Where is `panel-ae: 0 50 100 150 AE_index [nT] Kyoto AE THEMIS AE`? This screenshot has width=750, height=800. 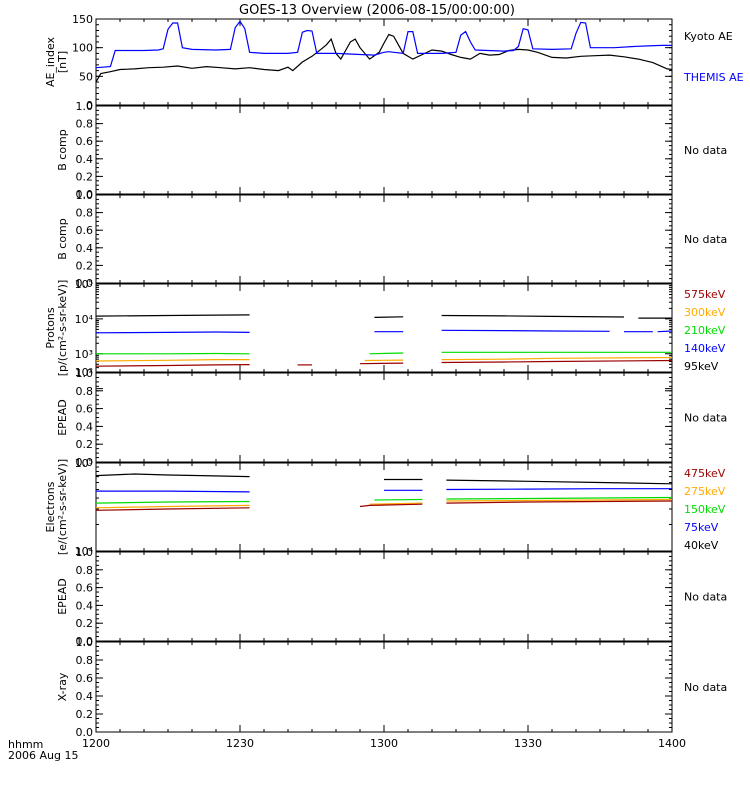 panel-ae: 0 50 100 150 AE_index [nT] Kyoto AE THEMIS AE is located at coordinates (394, 62).